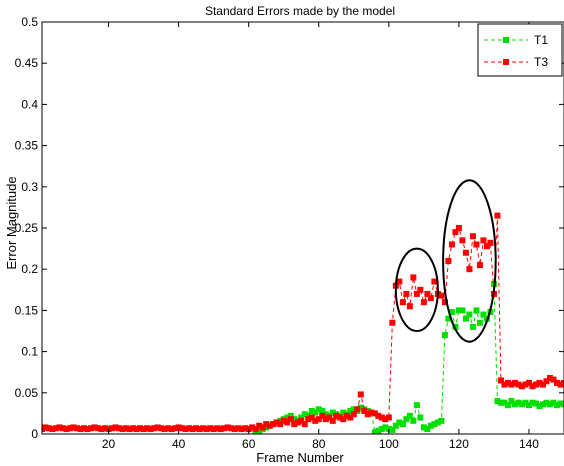  Describe the element at coordinates (249, 444) in the screenshot. I see `x-tick-label: 60` at that location.